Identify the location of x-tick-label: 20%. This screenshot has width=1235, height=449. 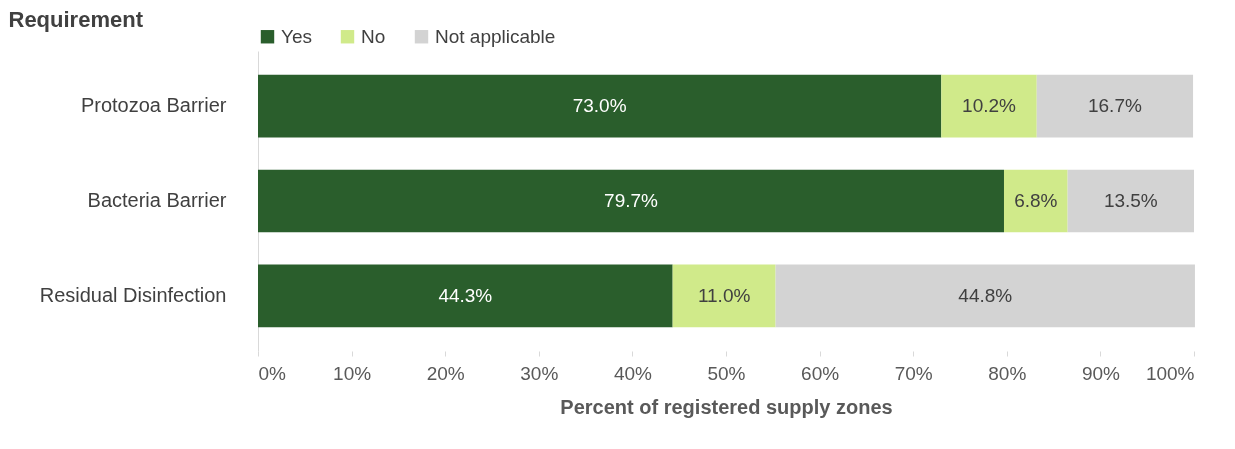
(445, 373).